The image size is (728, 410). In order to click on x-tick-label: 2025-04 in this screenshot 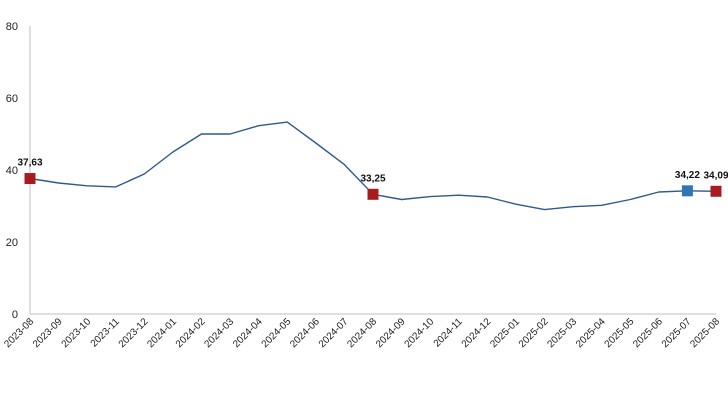, I will do `click(591, 333)`.